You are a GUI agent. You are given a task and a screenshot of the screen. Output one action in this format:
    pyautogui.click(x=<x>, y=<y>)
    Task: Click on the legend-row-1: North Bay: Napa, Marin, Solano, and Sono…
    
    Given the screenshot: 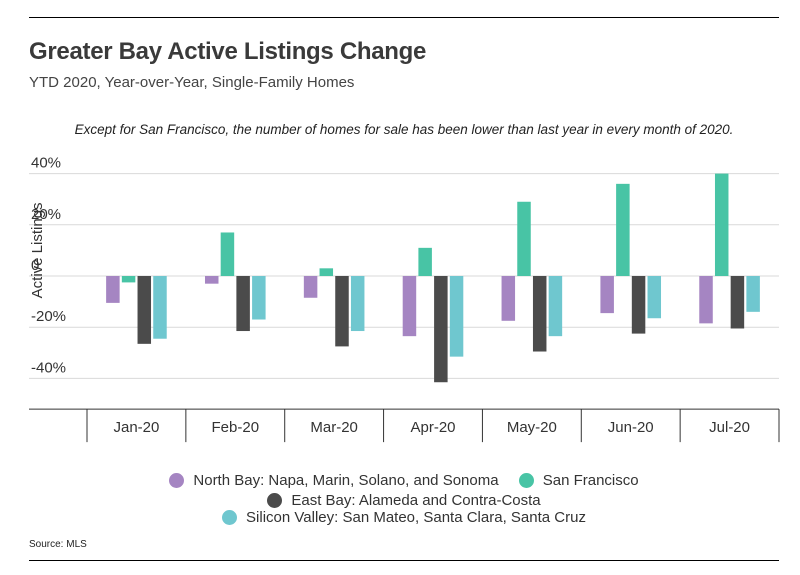 What is the action you would take?
    pyautogui.click(x=404, y=492)
    